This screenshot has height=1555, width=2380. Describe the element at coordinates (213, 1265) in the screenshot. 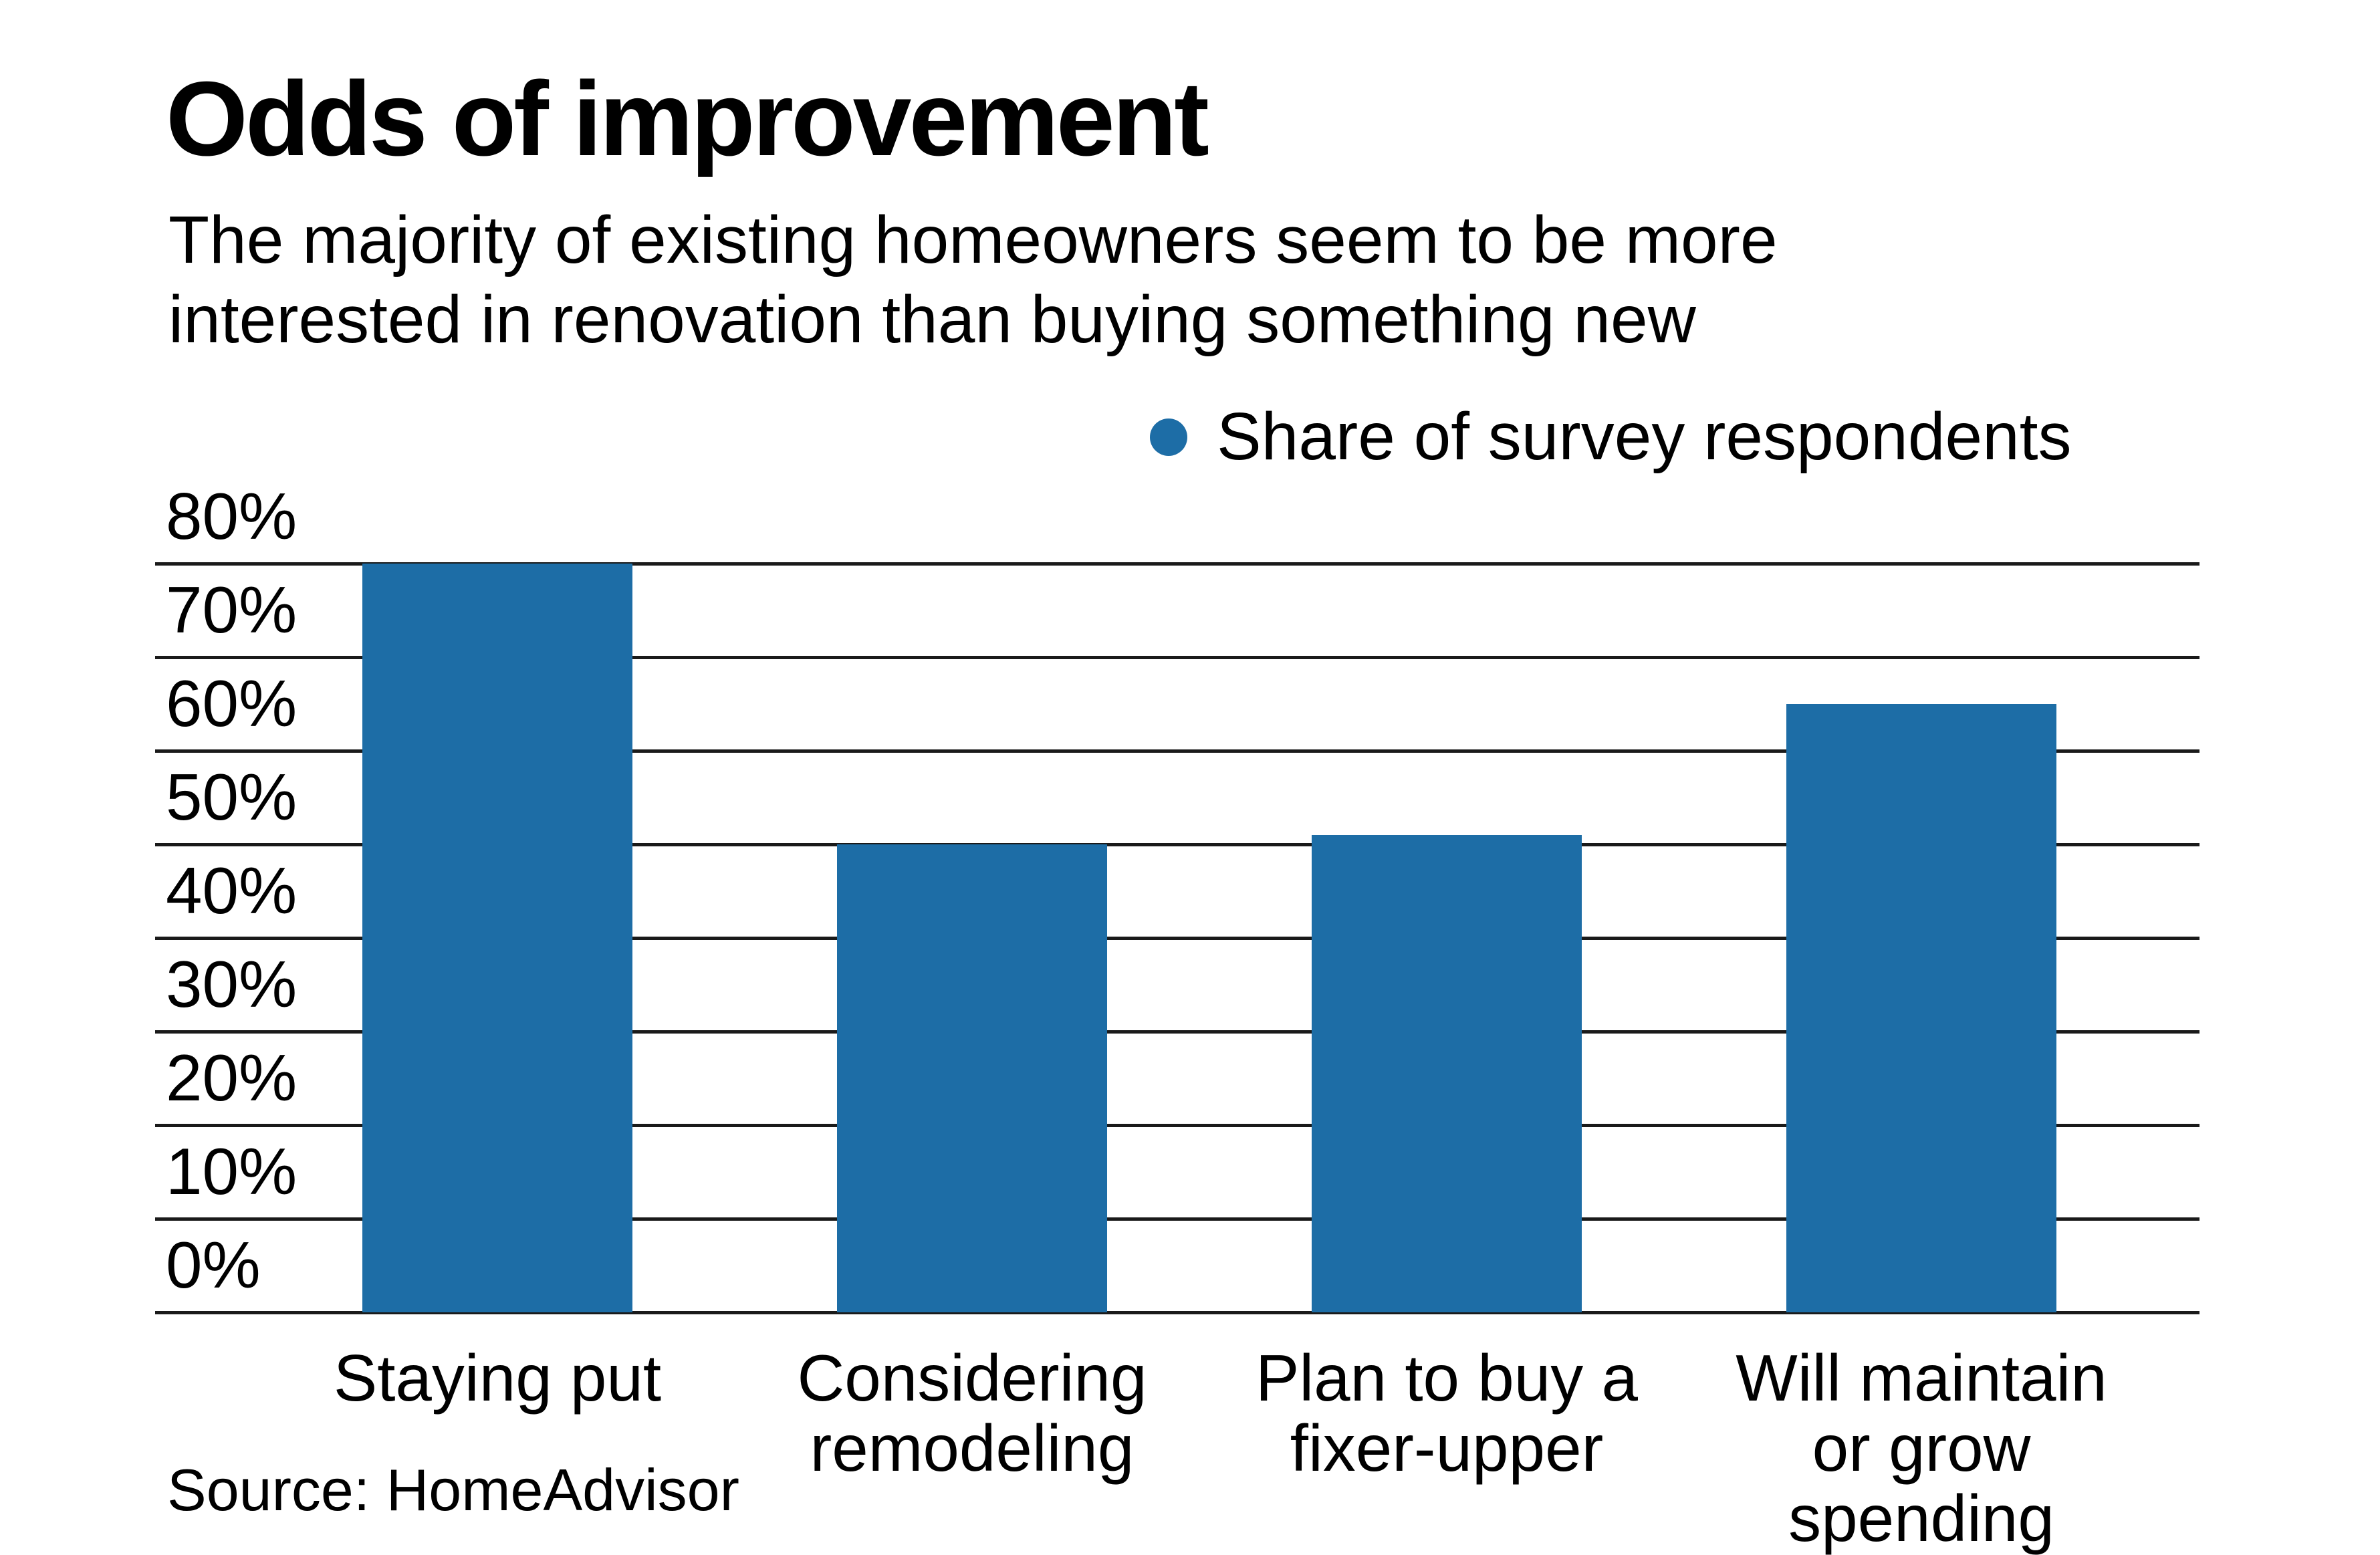

I see `y-axis-label-0: 0%` at that location.